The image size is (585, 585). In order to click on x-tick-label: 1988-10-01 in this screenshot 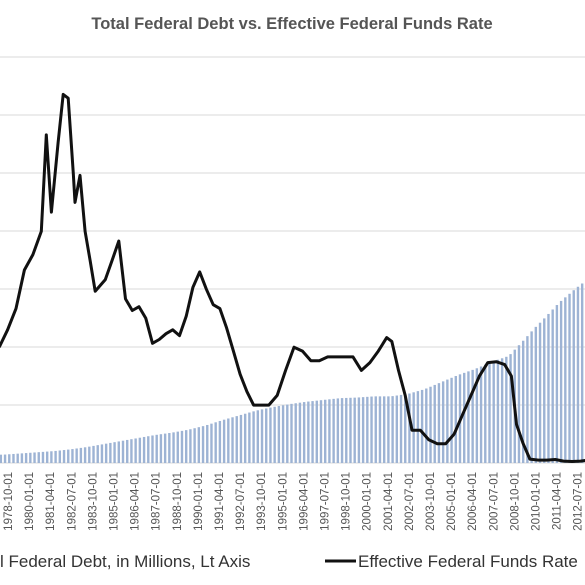, I will do `click(178, 501)`.